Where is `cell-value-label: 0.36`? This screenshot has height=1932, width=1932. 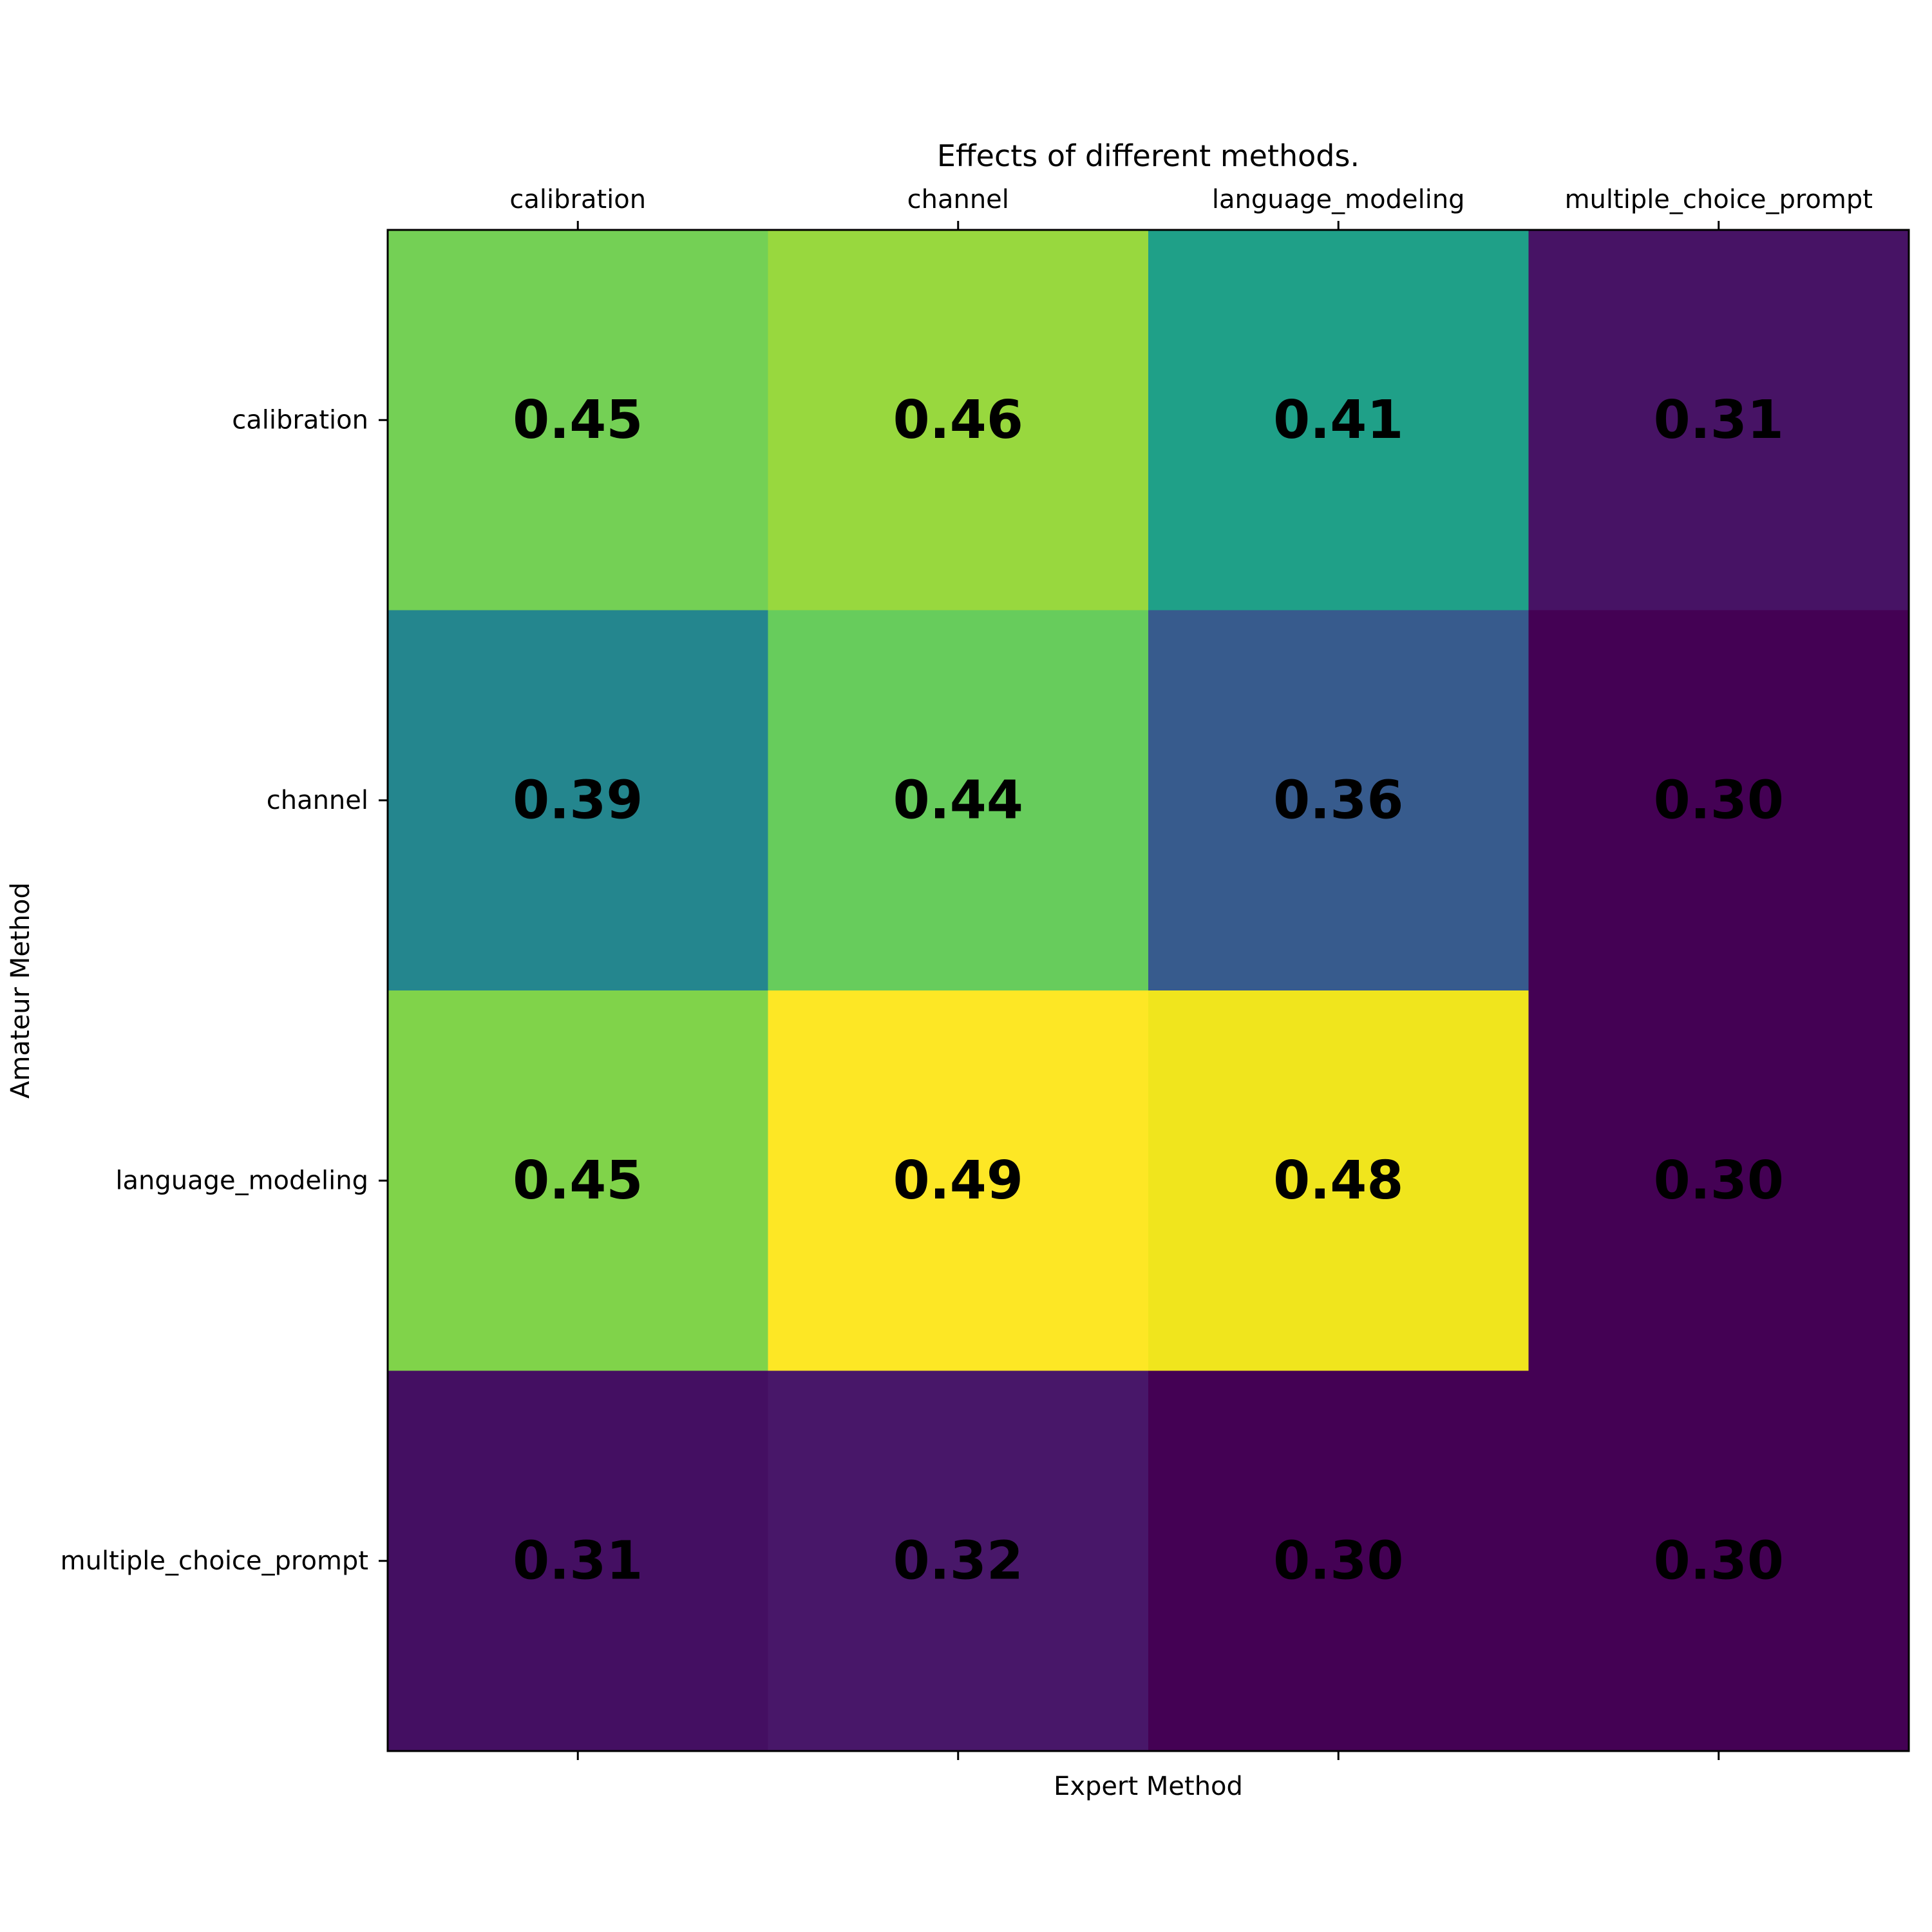
cell-value-label: 0.36 is located at coordinates (1338, 801).